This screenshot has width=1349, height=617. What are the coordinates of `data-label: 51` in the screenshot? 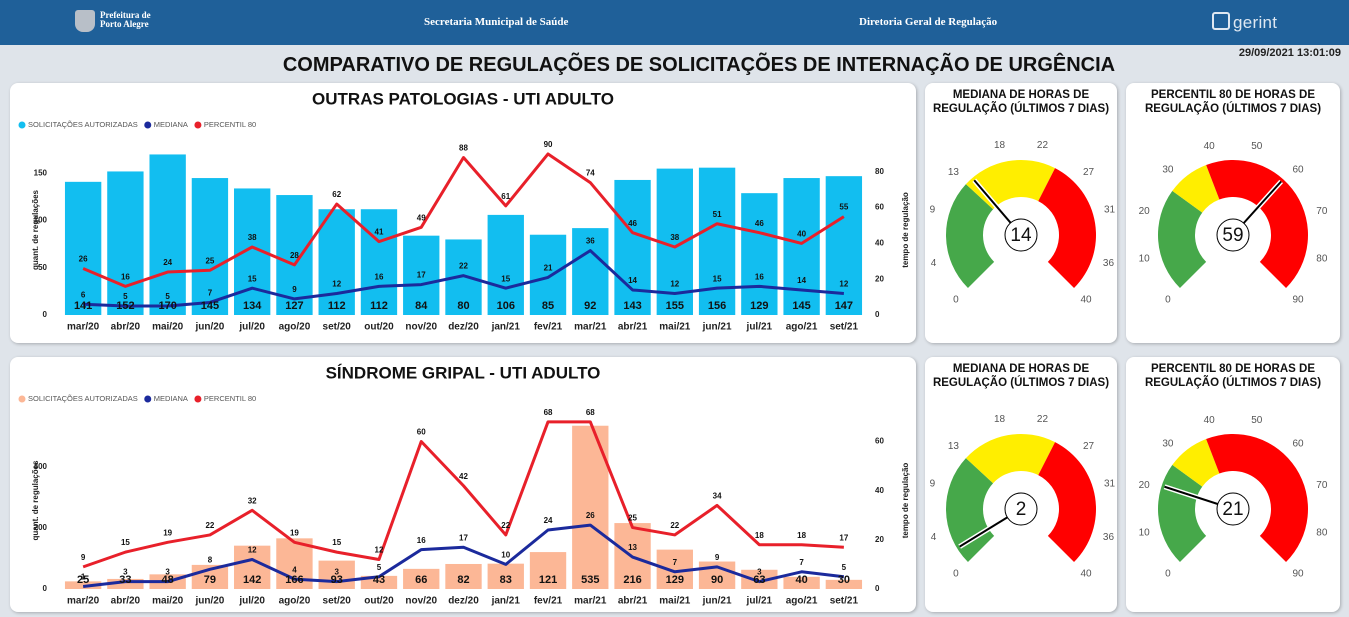 It's located at (717, 214).